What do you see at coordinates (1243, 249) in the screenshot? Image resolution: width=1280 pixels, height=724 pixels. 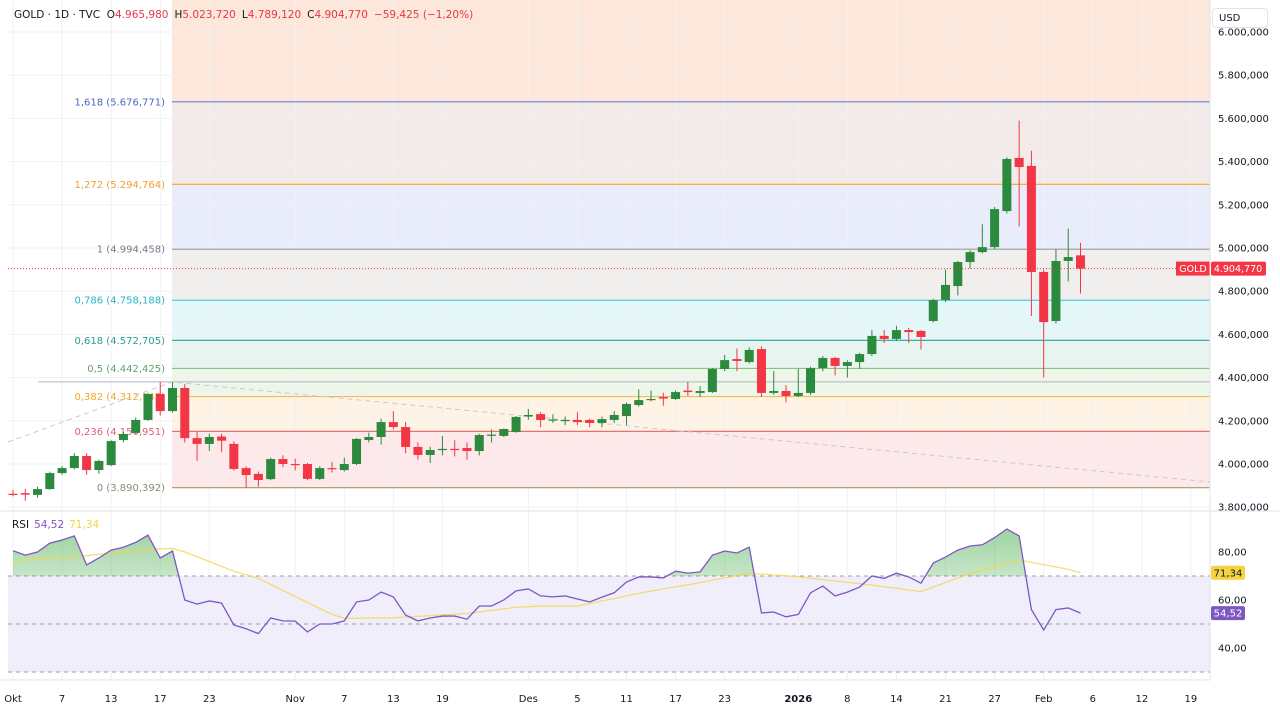 I see `price-tick-label: 5.000,000` at bounding box center [1243, 249].